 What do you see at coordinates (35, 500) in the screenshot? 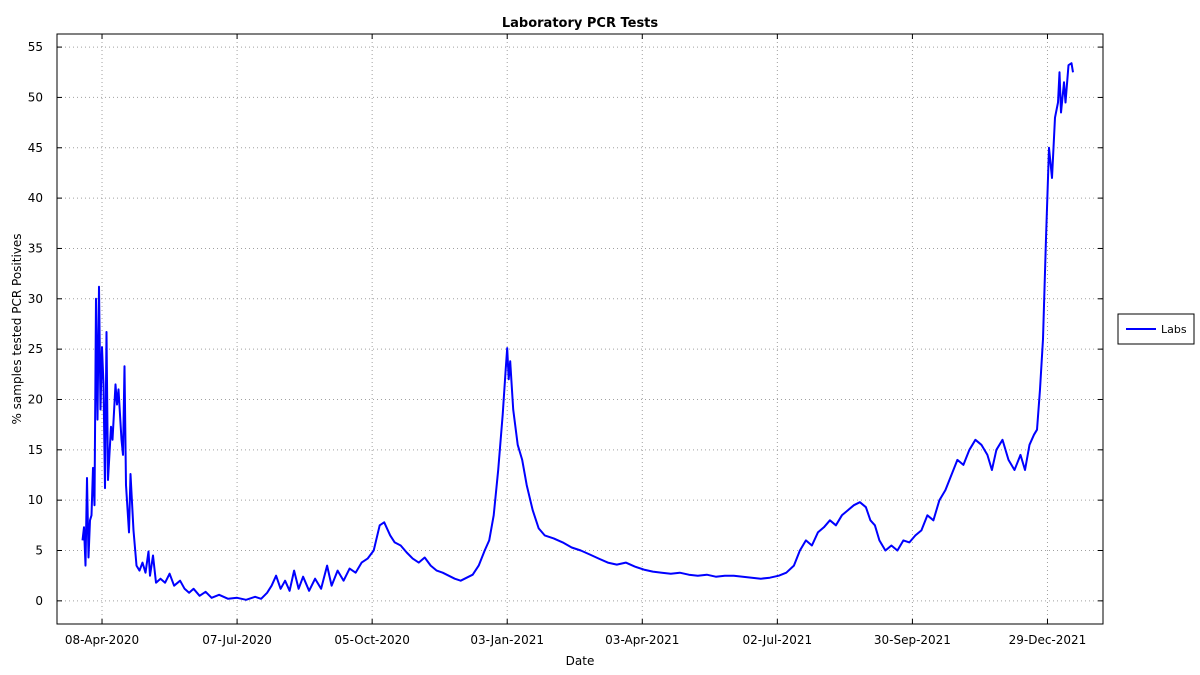
I see `y-tick-label: 10` at bounding box center [35, 500].